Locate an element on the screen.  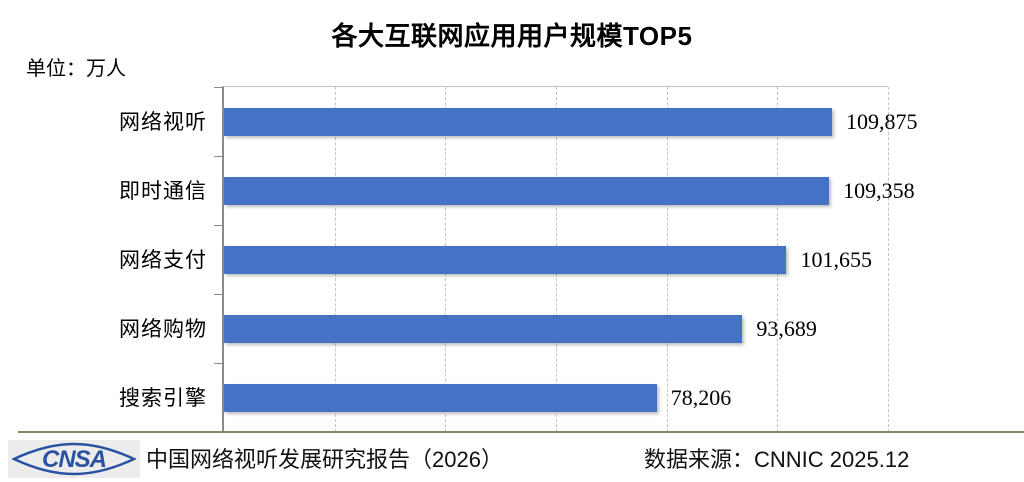
category-axis: 网络视听即时通信网络支付网络购物搜索引擎 is located at coordinates (103, 259).